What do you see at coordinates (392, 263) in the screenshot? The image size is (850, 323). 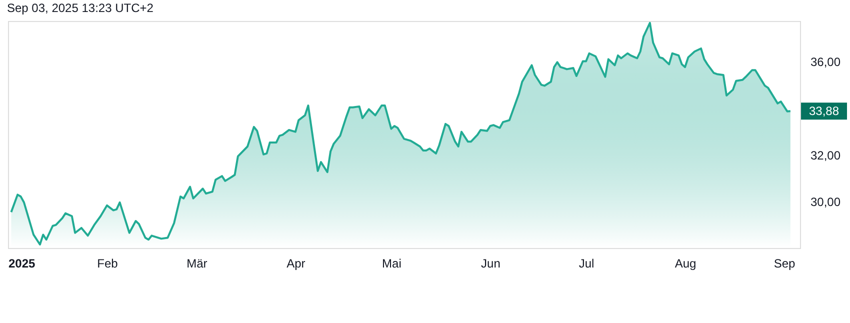 I see `x-tick-label: Mai` at bounding box center [392, 263].